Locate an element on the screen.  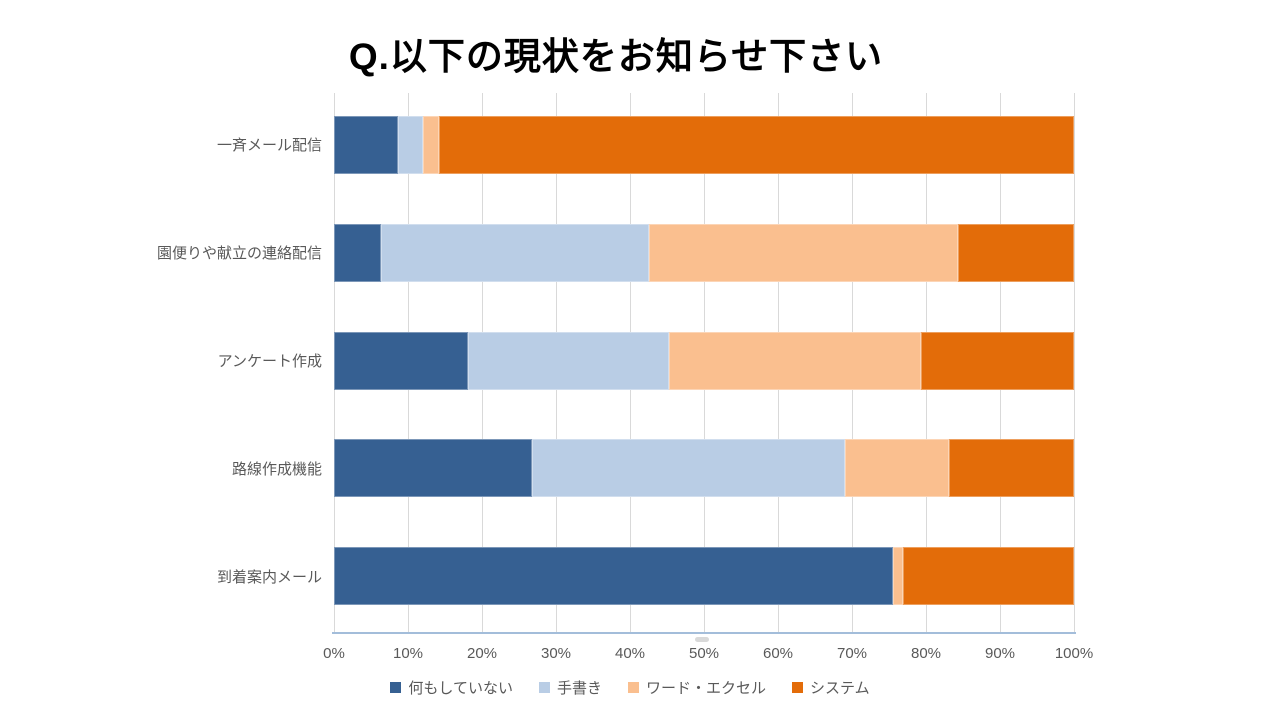
x-tick-label: 50% is located at coordinates (704, 653).